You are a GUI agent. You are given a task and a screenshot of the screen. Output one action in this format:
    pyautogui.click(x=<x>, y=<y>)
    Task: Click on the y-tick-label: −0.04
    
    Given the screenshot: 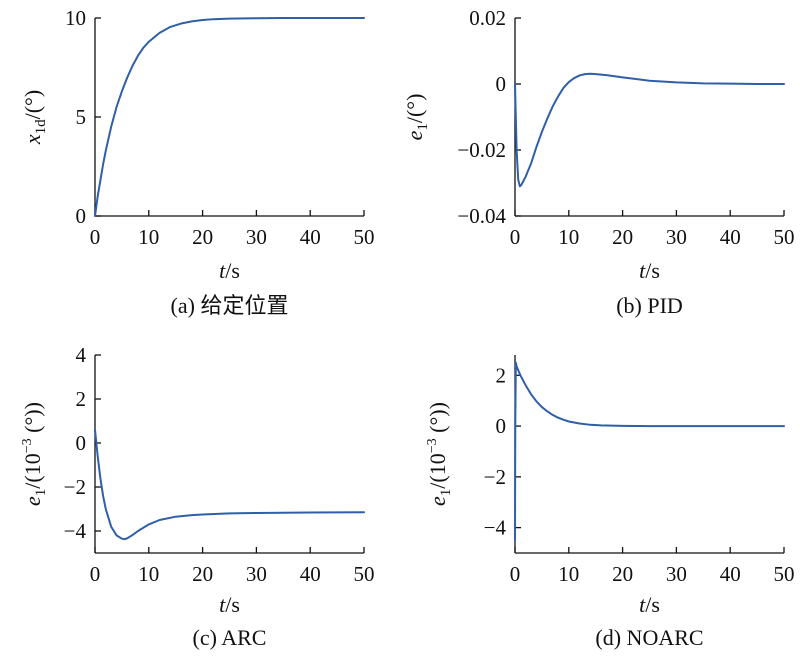 What is the action you would take?
    pyautogui.click(x=481, y=216)
    